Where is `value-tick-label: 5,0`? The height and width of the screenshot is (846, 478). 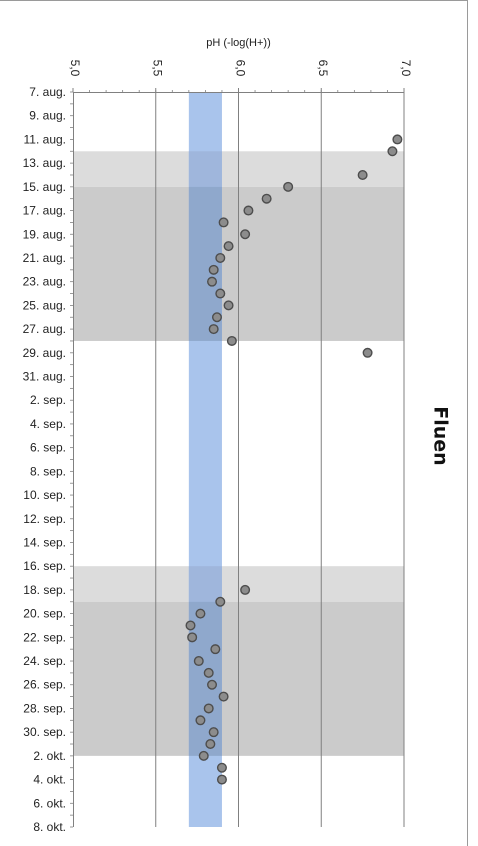 value-tick-label: 5,0 is located at coordinates (75, 68).